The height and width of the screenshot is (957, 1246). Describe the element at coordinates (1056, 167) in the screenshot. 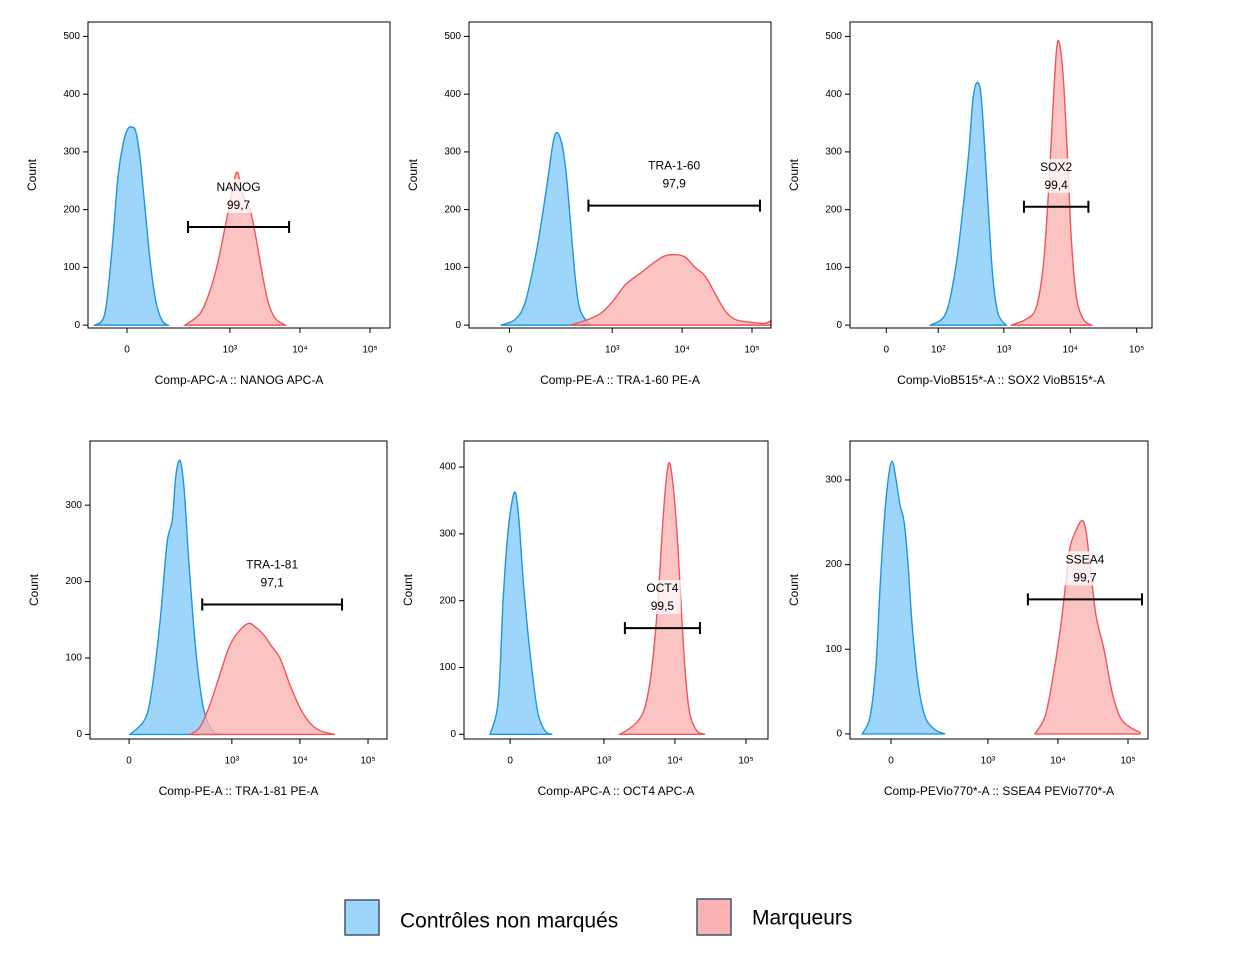

I see `gate-name: SOX2` at that location.